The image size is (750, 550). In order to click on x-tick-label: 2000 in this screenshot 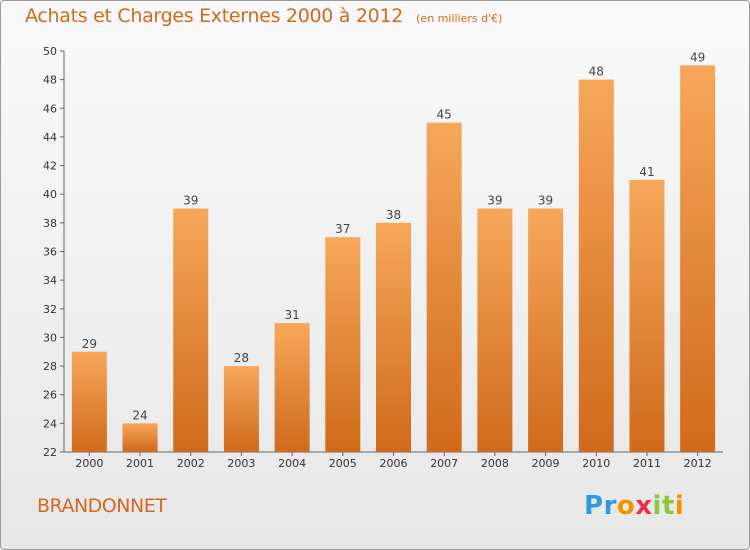, I will do `click(89, 463)`.